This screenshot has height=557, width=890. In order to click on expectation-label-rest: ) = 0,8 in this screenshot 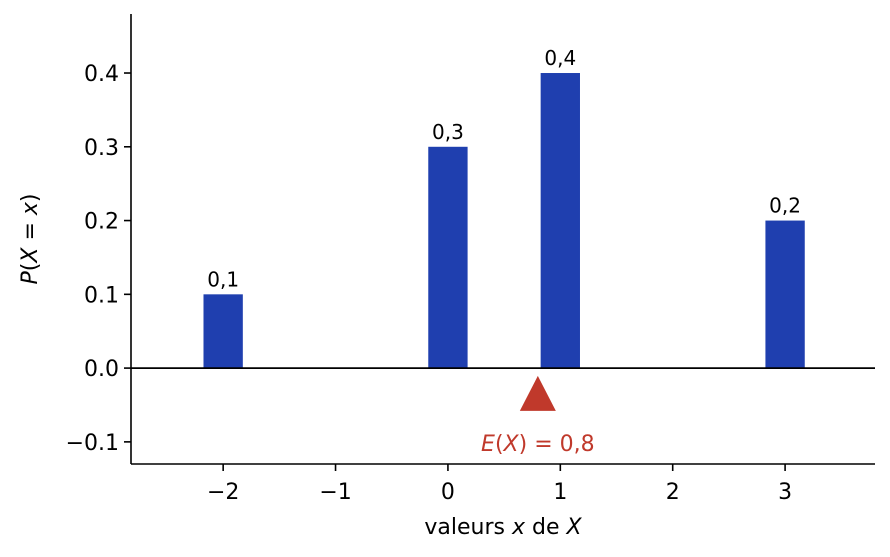, I will do `click(557, 444)`.